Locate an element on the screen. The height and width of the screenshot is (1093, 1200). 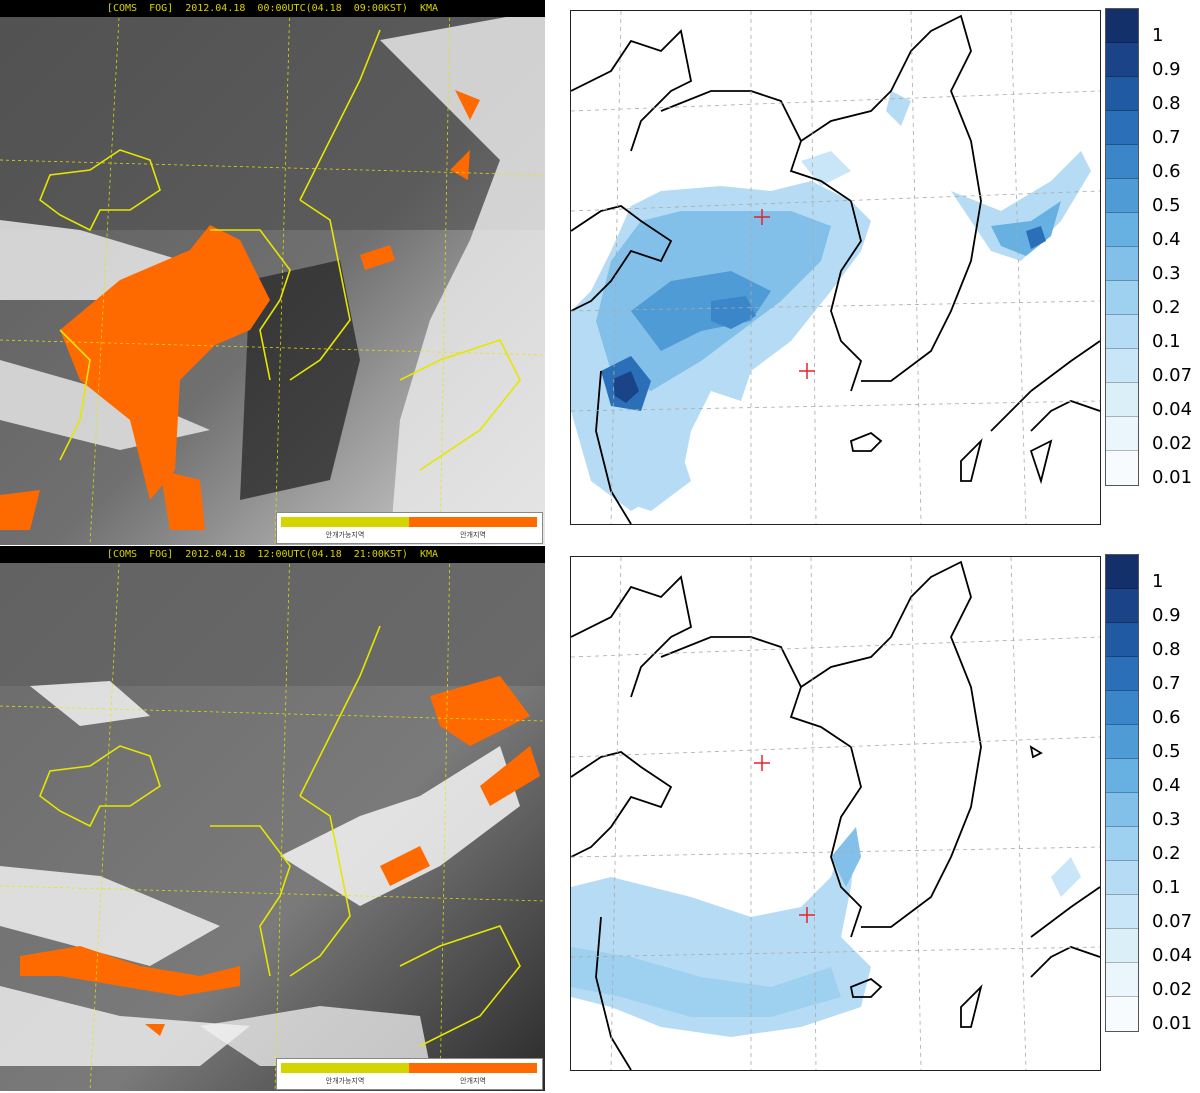
colorbar-bottom is located at coordinates (1122, 793).